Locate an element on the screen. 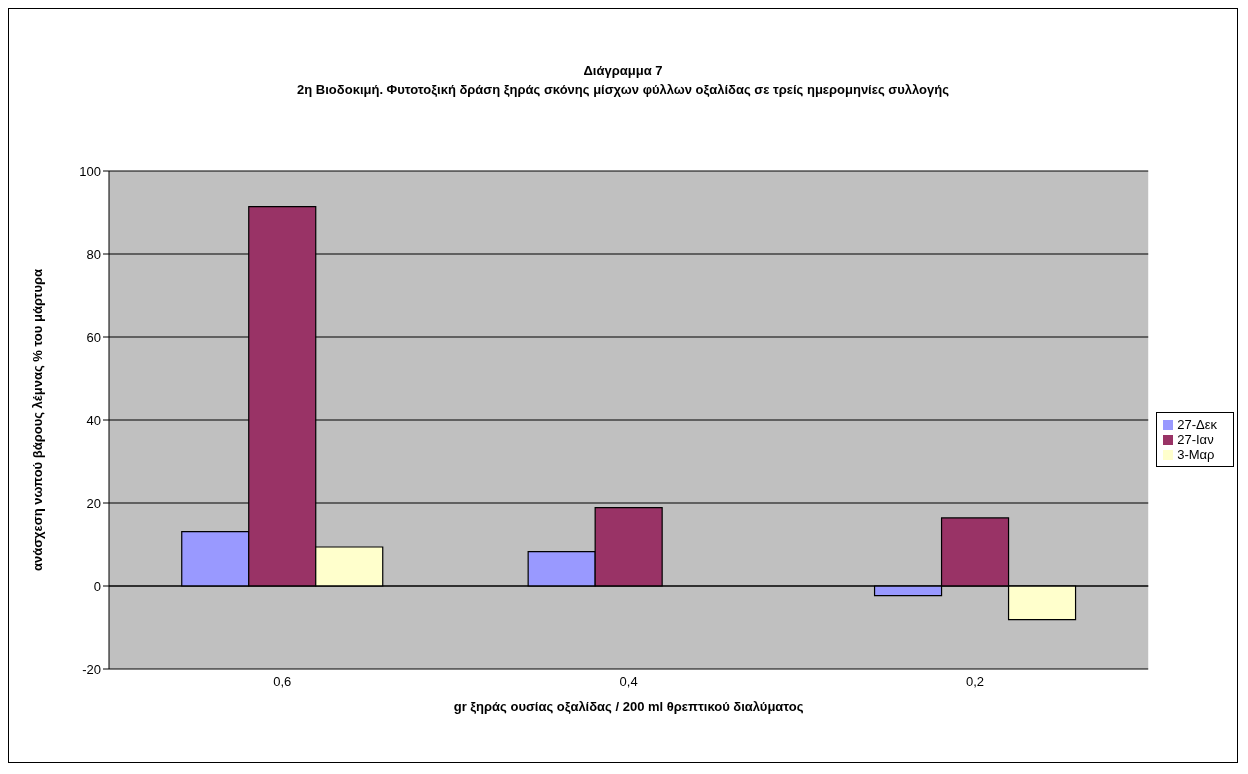  y-tick-label: 80 is located at coordinates (93, 254).